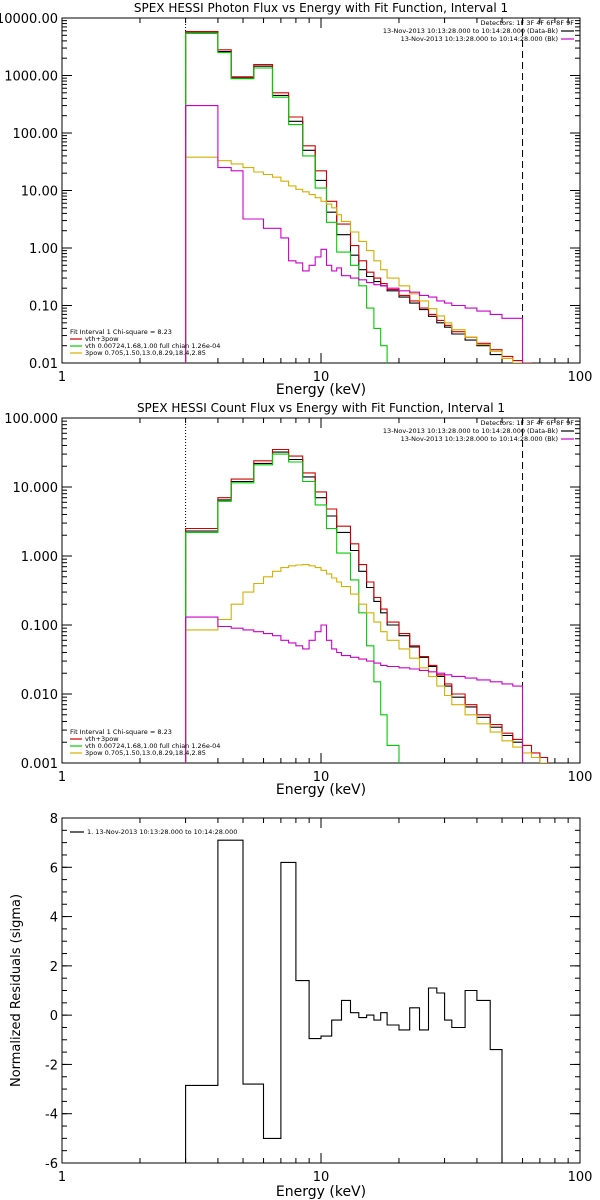 Image resolution: width=600 pixels, height=1200 pixels. I want to click on y-tick-label: 10.00, so click(39, 192).